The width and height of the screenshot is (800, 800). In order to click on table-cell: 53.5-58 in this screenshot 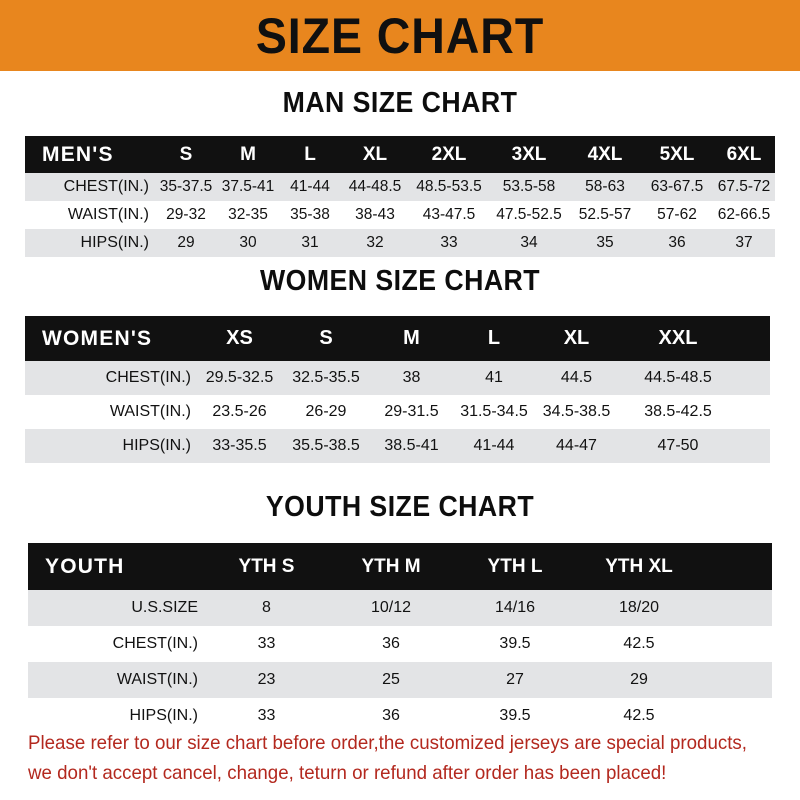, I will do `click(529, 187)`.